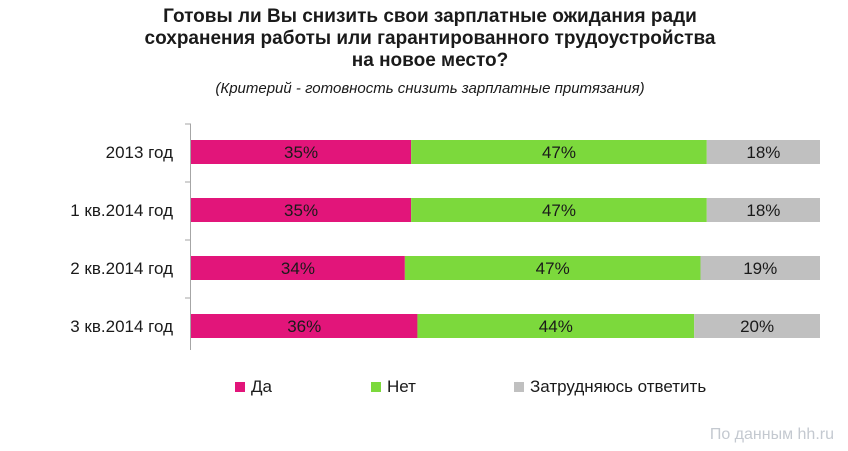  Describe the element at coordinates (261, 386) in the screenshot. I see `legend-label-da: Да` at that location.